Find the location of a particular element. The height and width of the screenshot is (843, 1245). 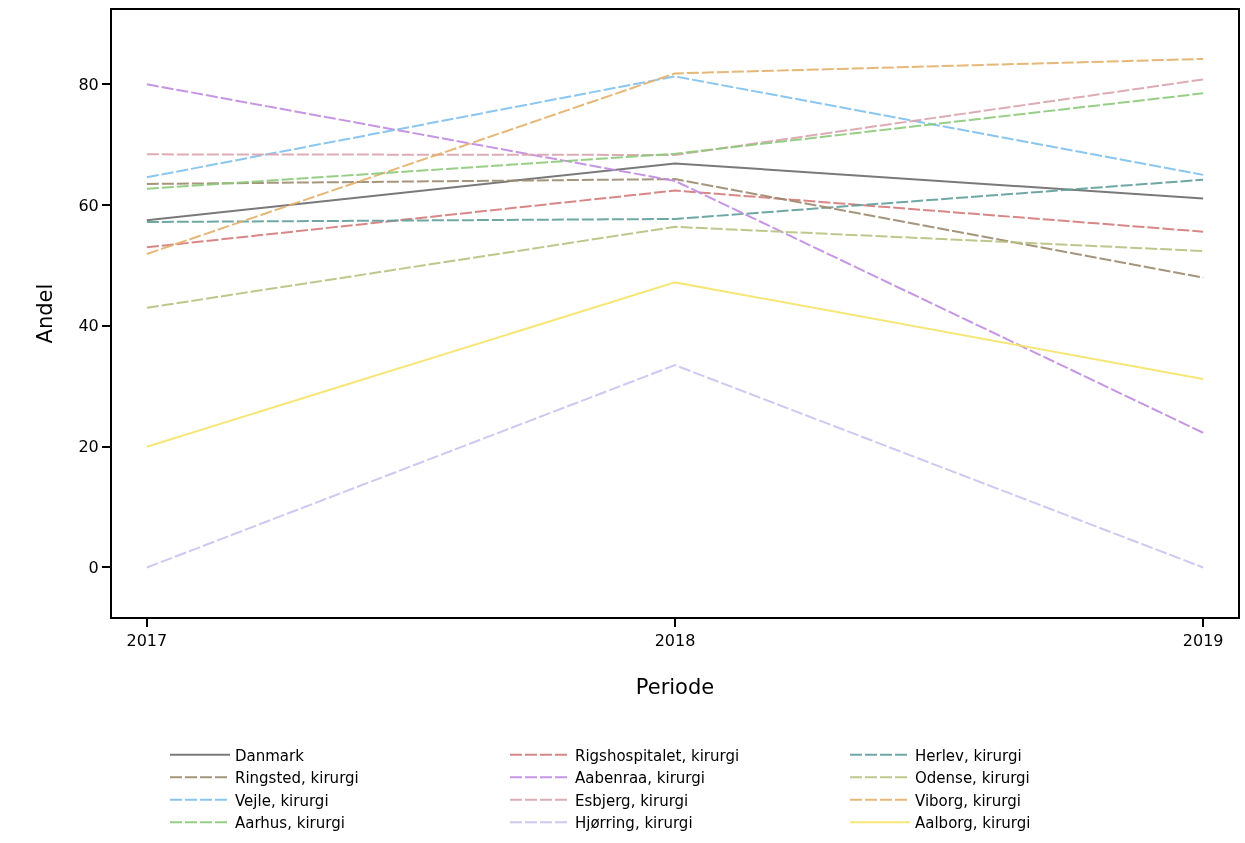

y-tick-label: 20 is located at coordinates (88, 447).